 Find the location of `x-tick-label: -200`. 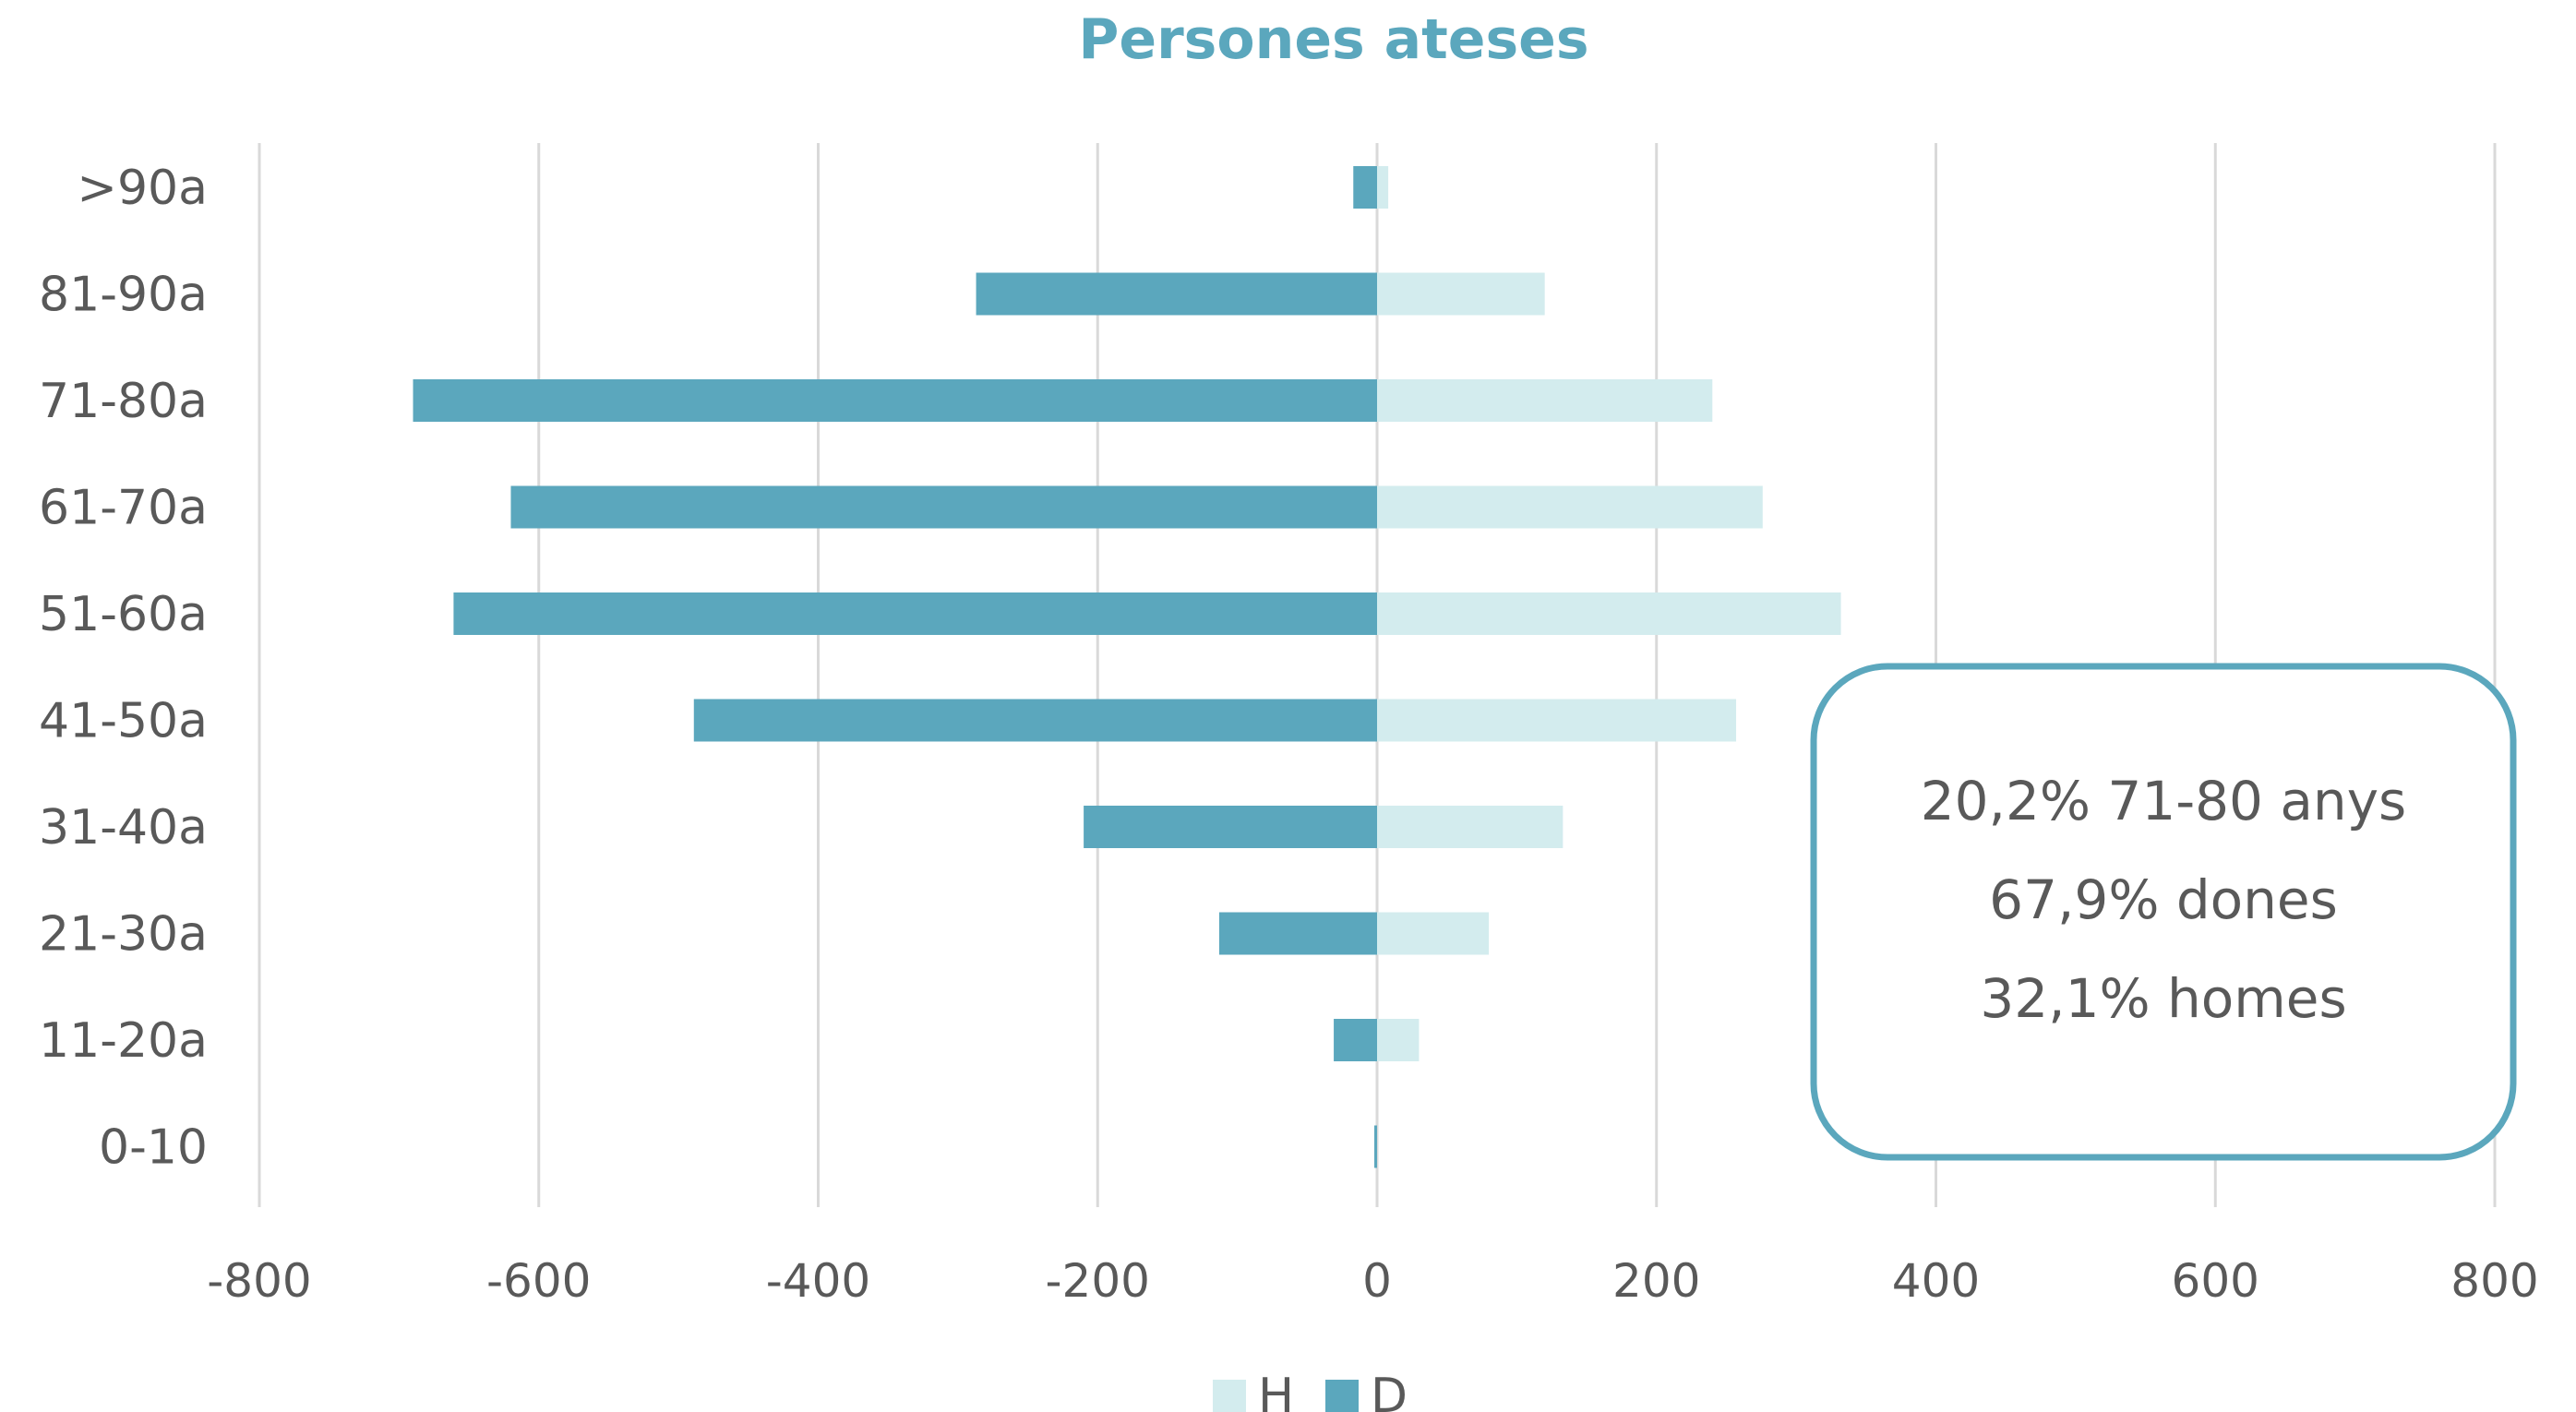

x-tick-label: -200 is located at coordinates (1098, 1281).